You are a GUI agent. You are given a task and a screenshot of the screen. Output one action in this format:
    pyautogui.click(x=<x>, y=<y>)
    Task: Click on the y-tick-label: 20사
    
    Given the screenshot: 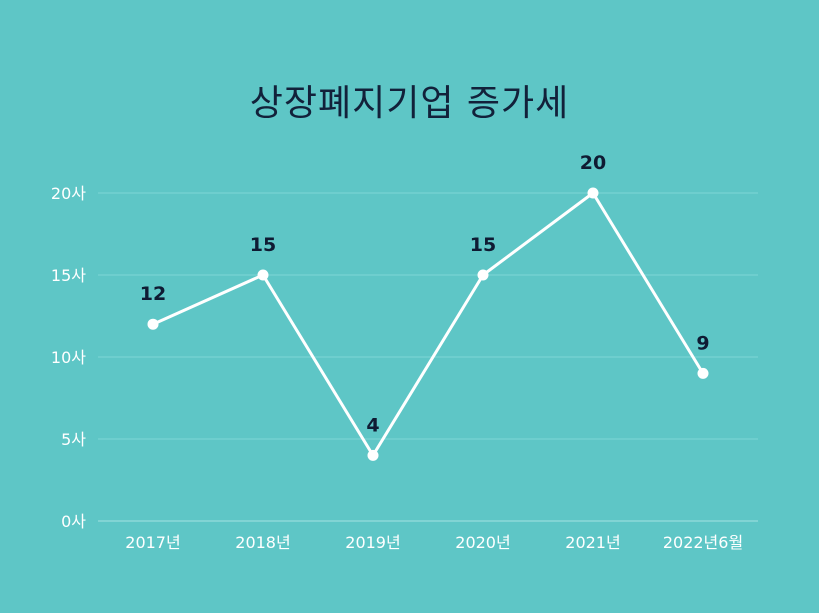 What is the action you would take?
    pyautogui.click(x=68, y=193)
    